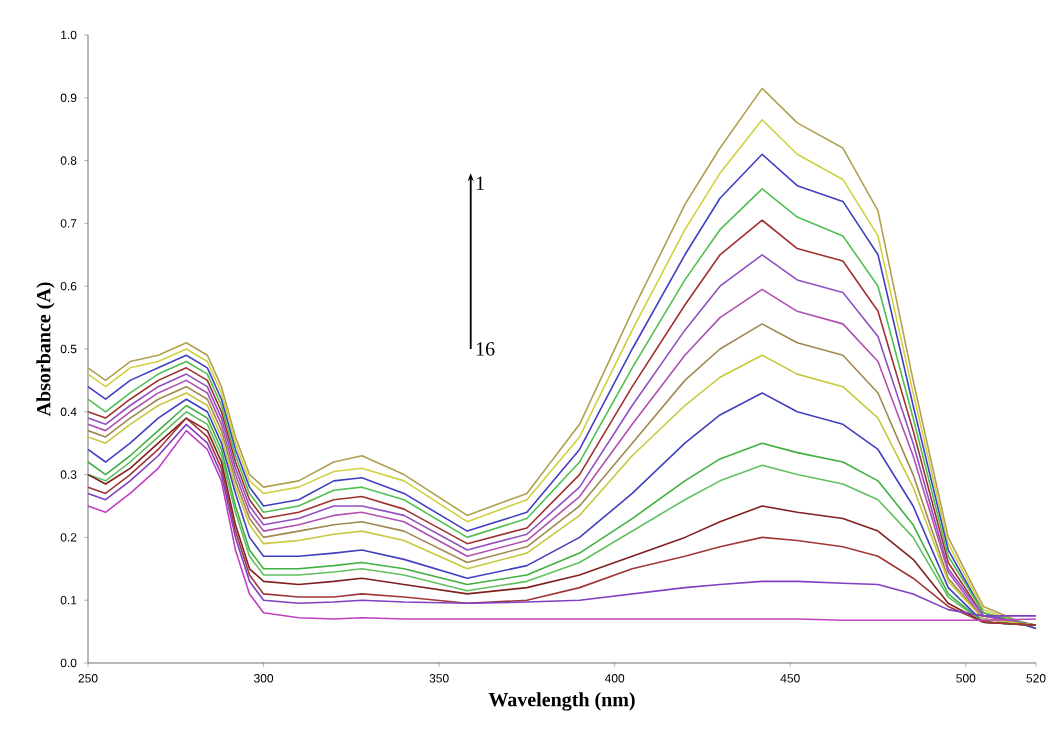 This screenshot has width=1056, height=737. Describe the element at coordinates (614, 678) in the screenshot. I see `x-tick-label: 400` at that location.